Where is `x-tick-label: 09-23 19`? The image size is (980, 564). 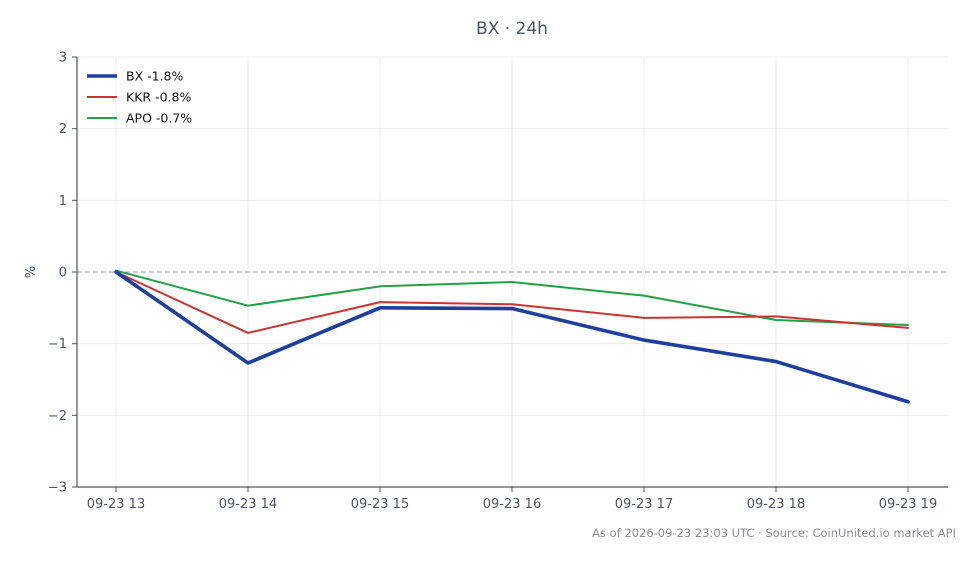 x-tick-label: 09-23 19 is located at coordinates (908, 504).